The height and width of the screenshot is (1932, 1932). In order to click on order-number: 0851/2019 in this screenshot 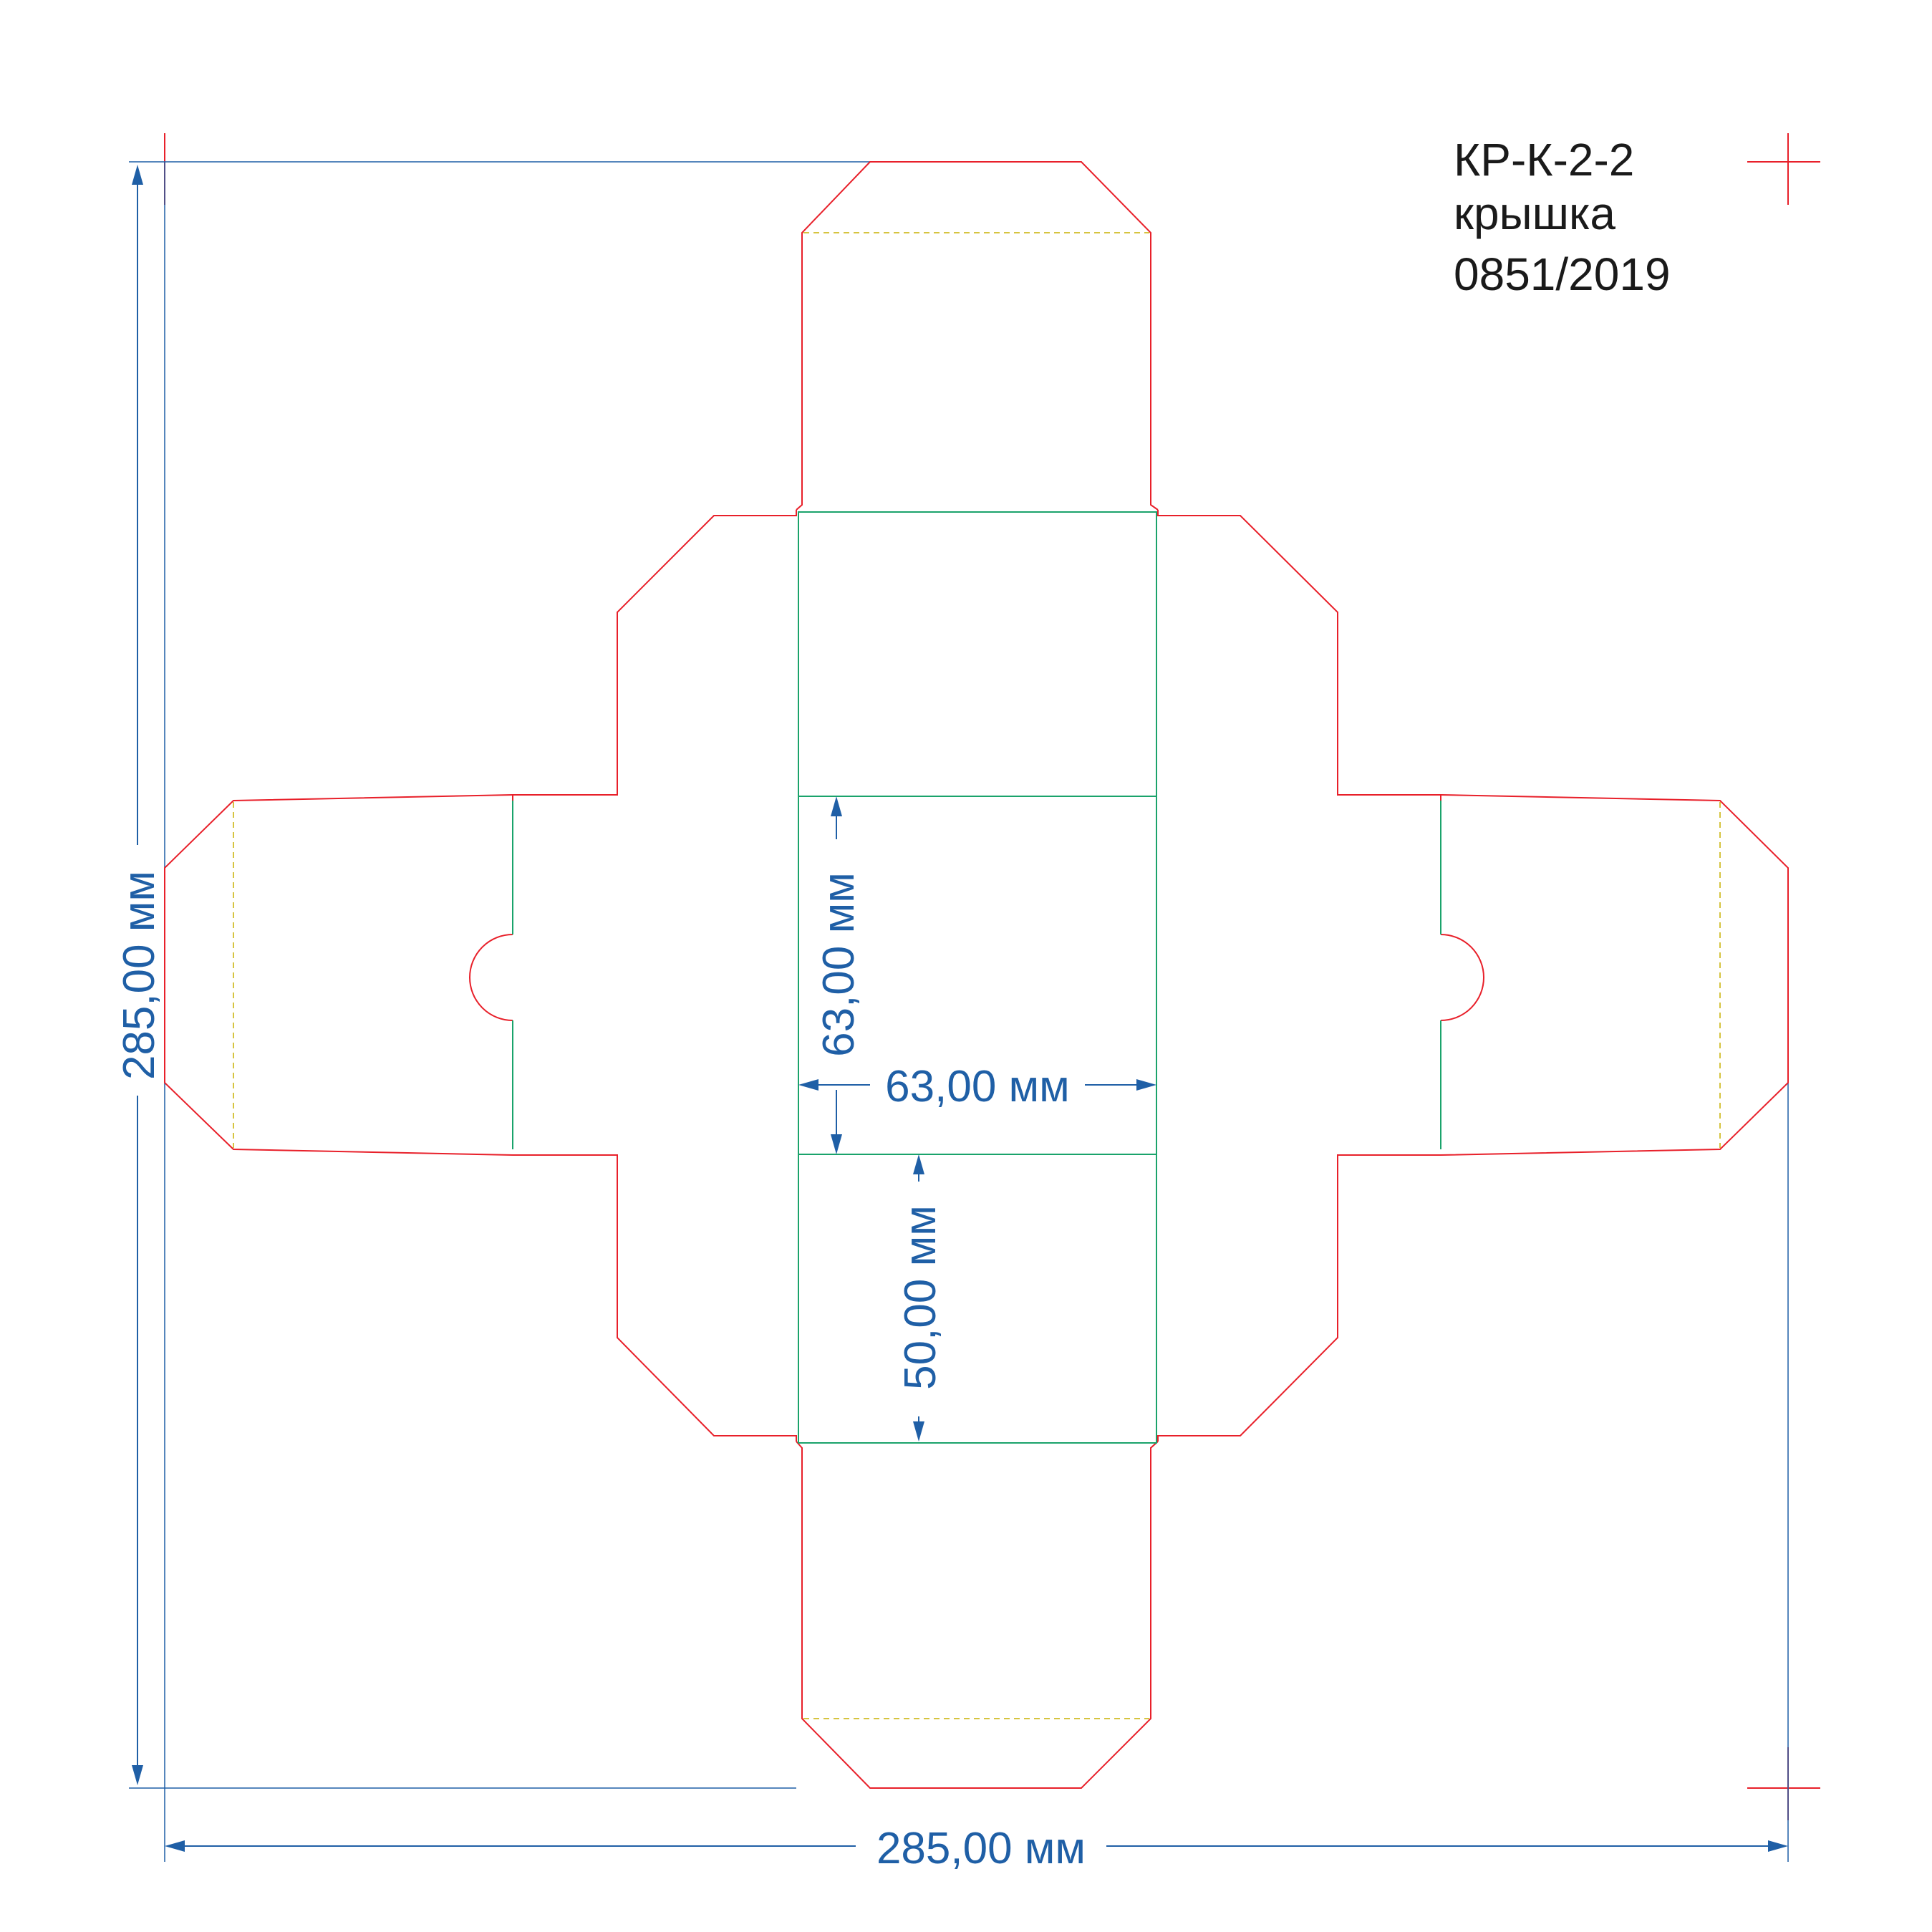, I will do `click(1562, 274)`.